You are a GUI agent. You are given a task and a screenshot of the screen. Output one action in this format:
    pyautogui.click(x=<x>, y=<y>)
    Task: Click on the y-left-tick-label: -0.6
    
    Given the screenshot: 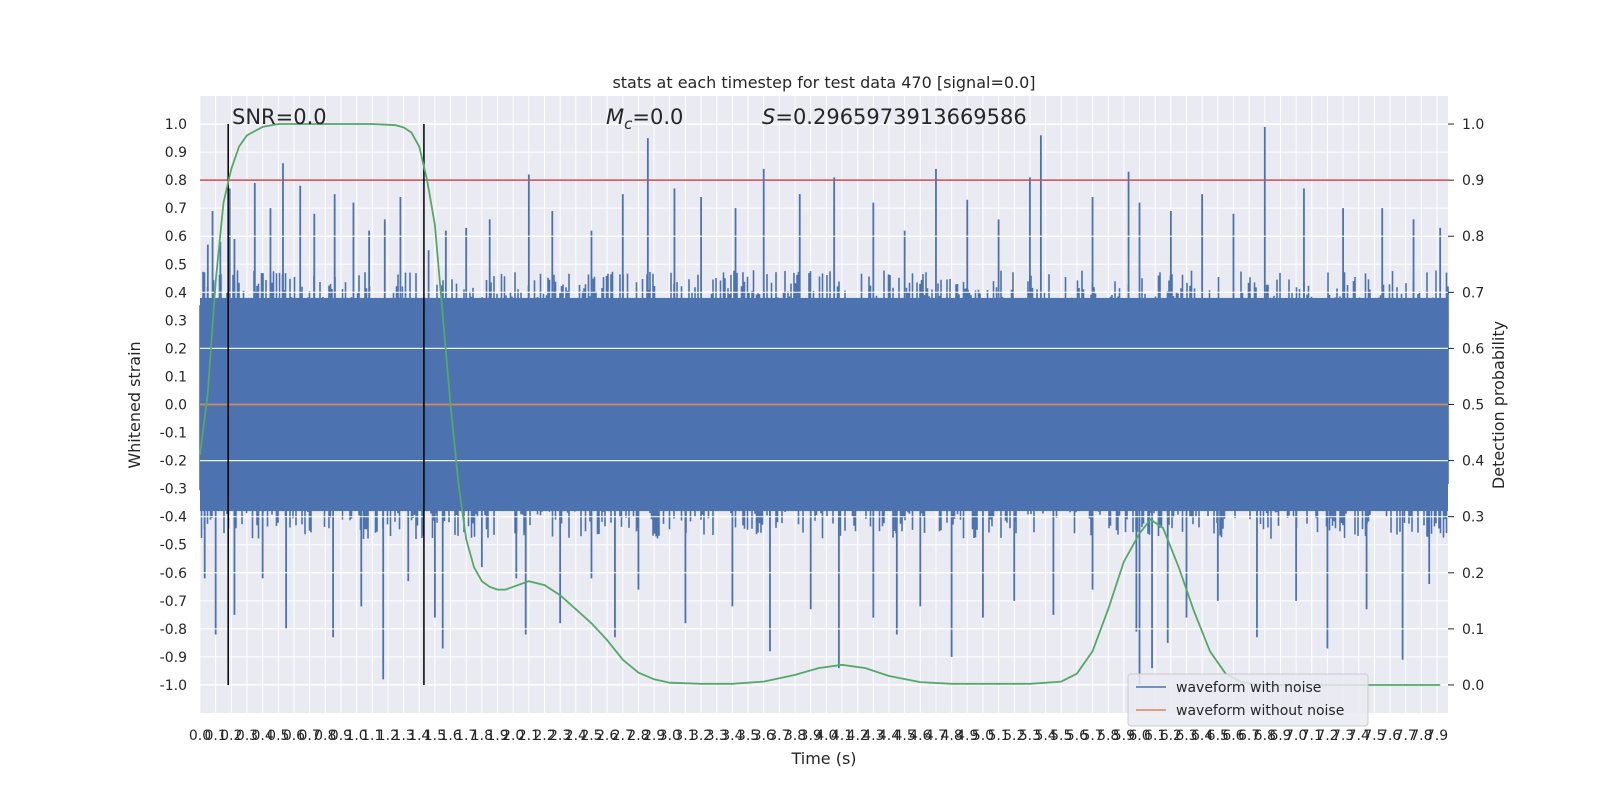 What is the action you would take?
    pyautogui.click(x=173, y=574)
    